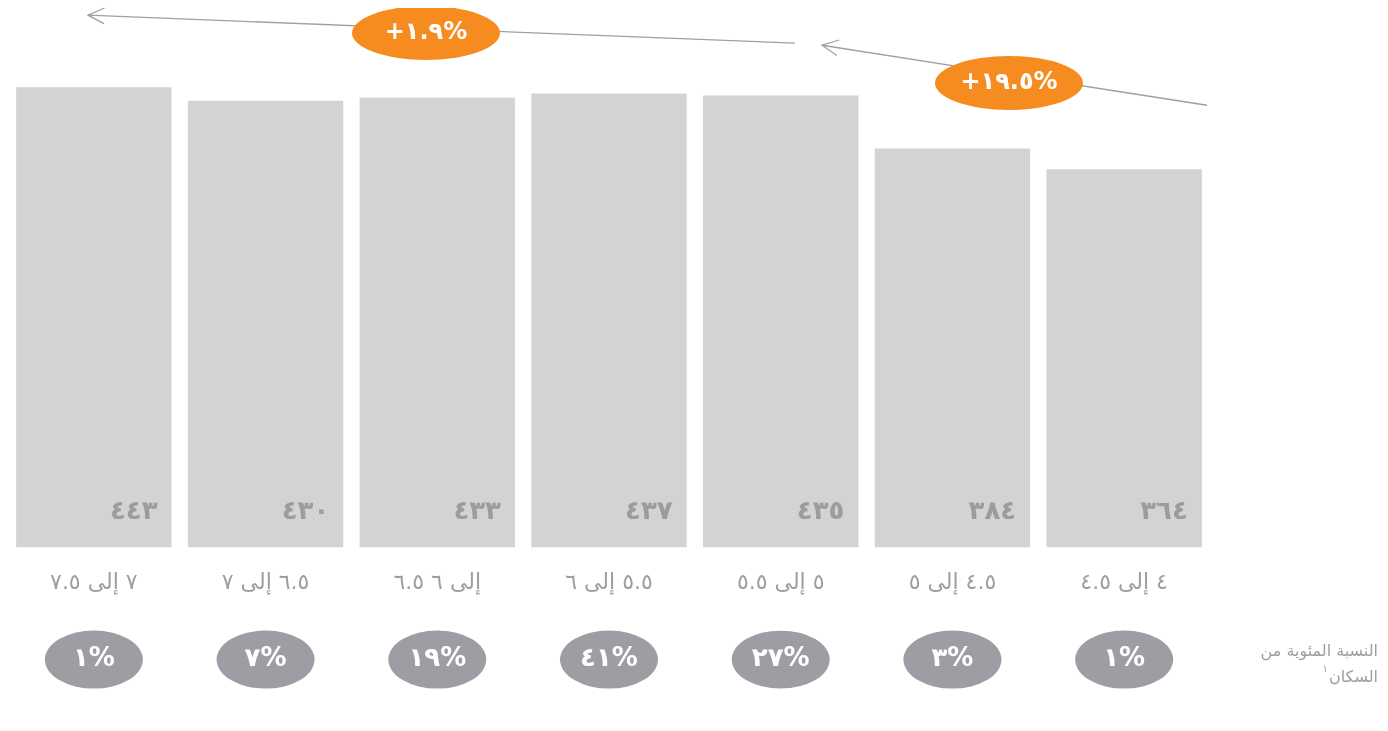  I want to click on text: ٣%, so click(952, 657).